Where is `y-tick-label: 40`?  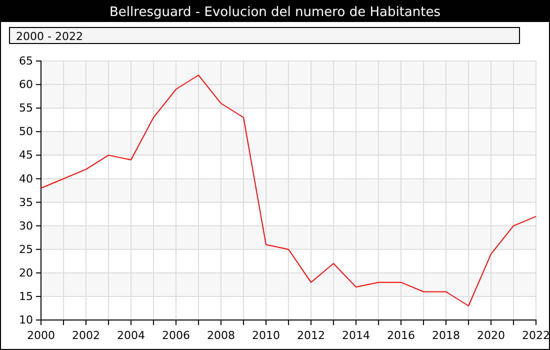
y-tick-label: 40 is located at coordinates (26, 179).